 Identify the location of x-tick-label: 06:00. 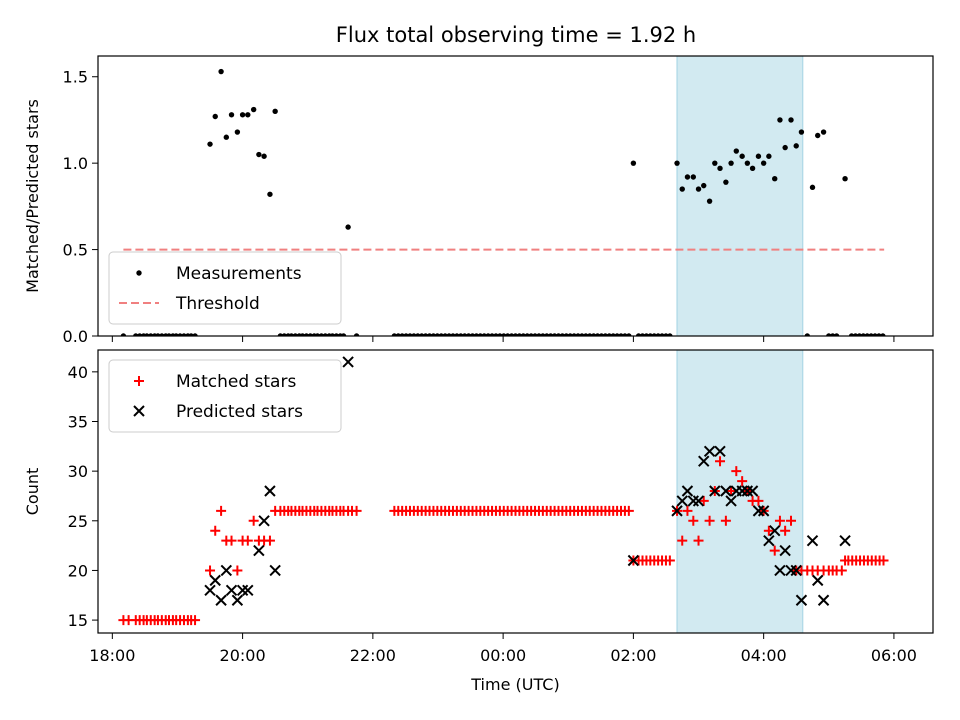
(894, 655).